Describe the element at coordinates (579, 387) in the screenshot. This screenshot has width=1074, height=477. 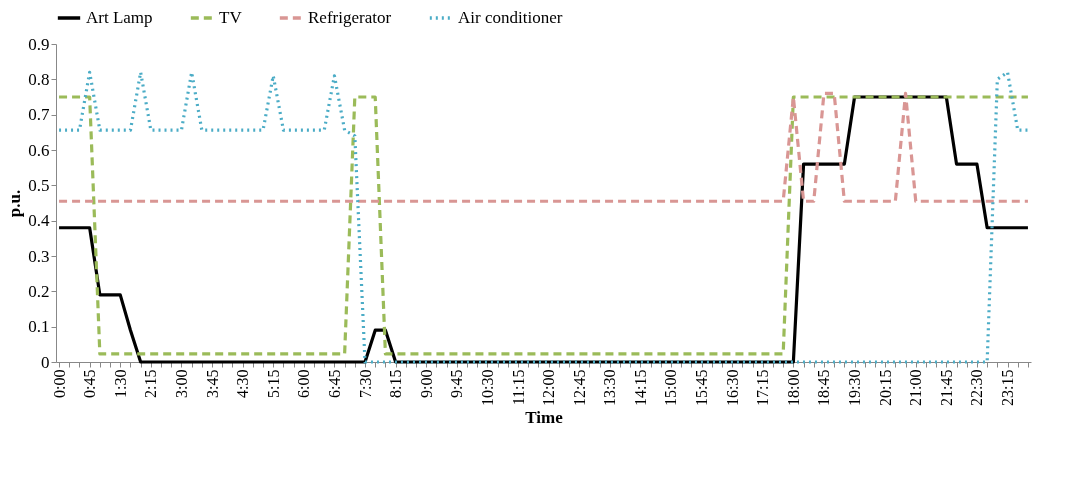
I see `x-tick-label: 12:45` at that location.